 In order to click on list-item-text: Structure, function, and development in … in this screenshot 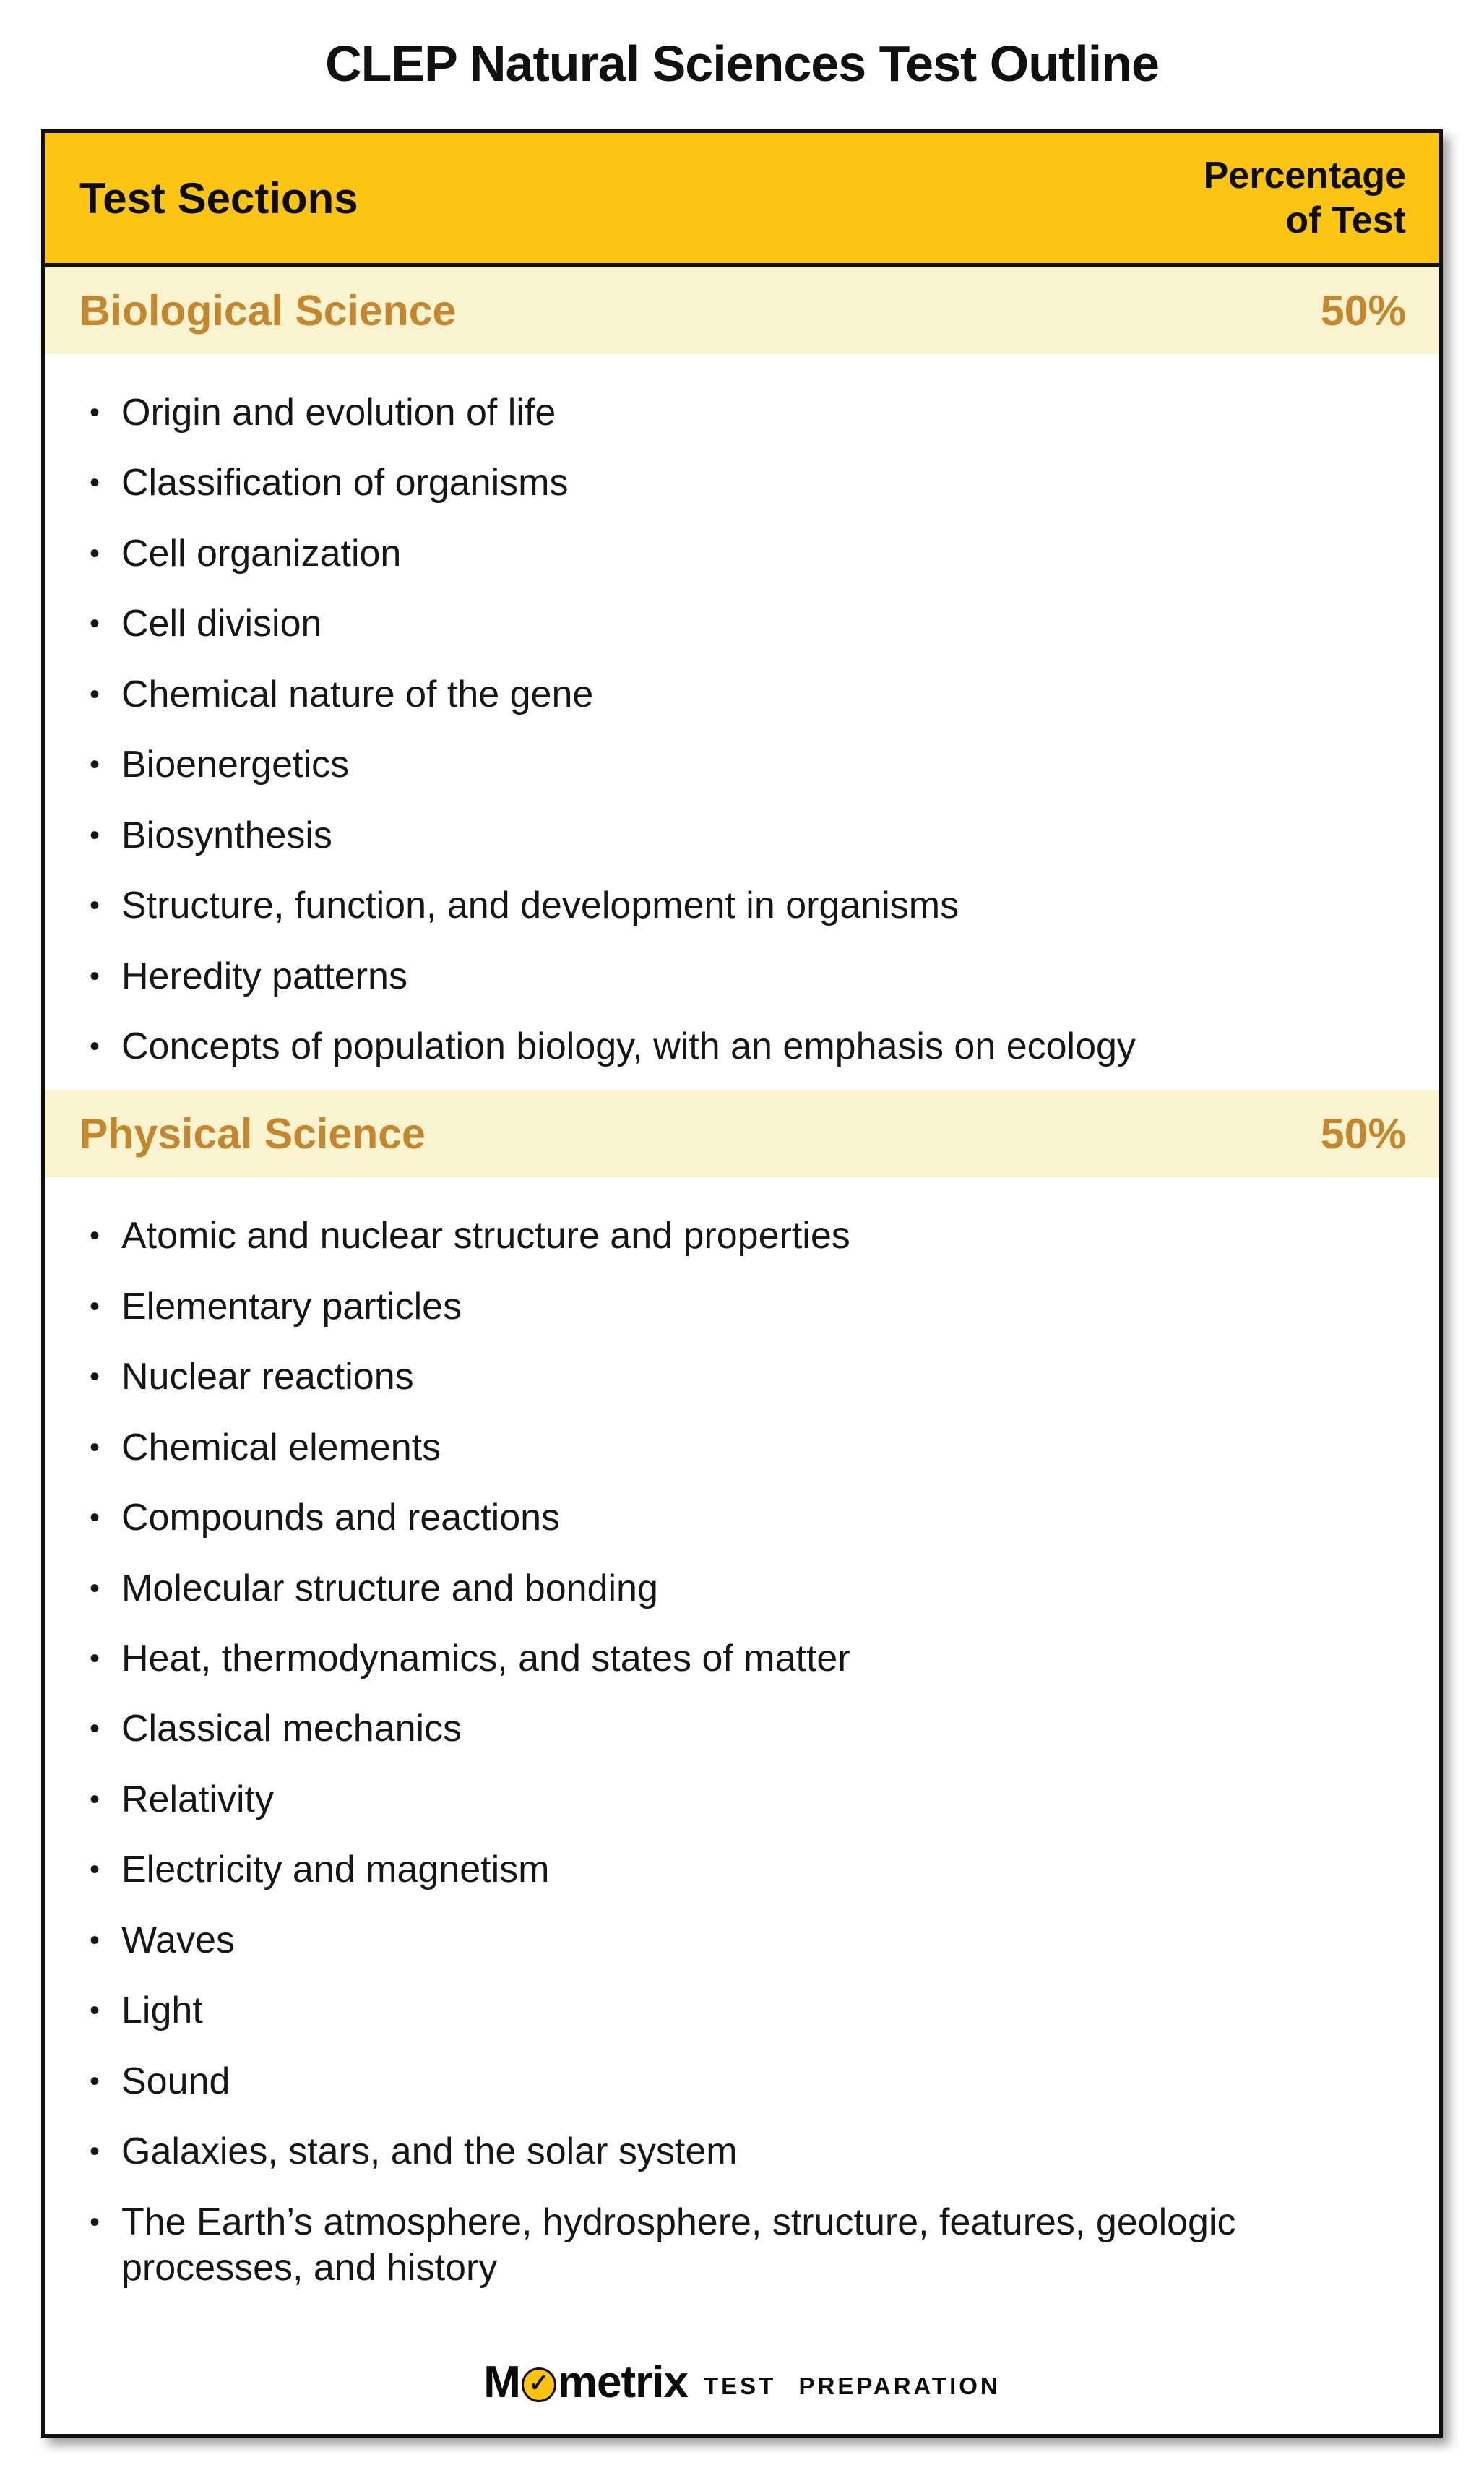, I will do `click(540, 906)`.